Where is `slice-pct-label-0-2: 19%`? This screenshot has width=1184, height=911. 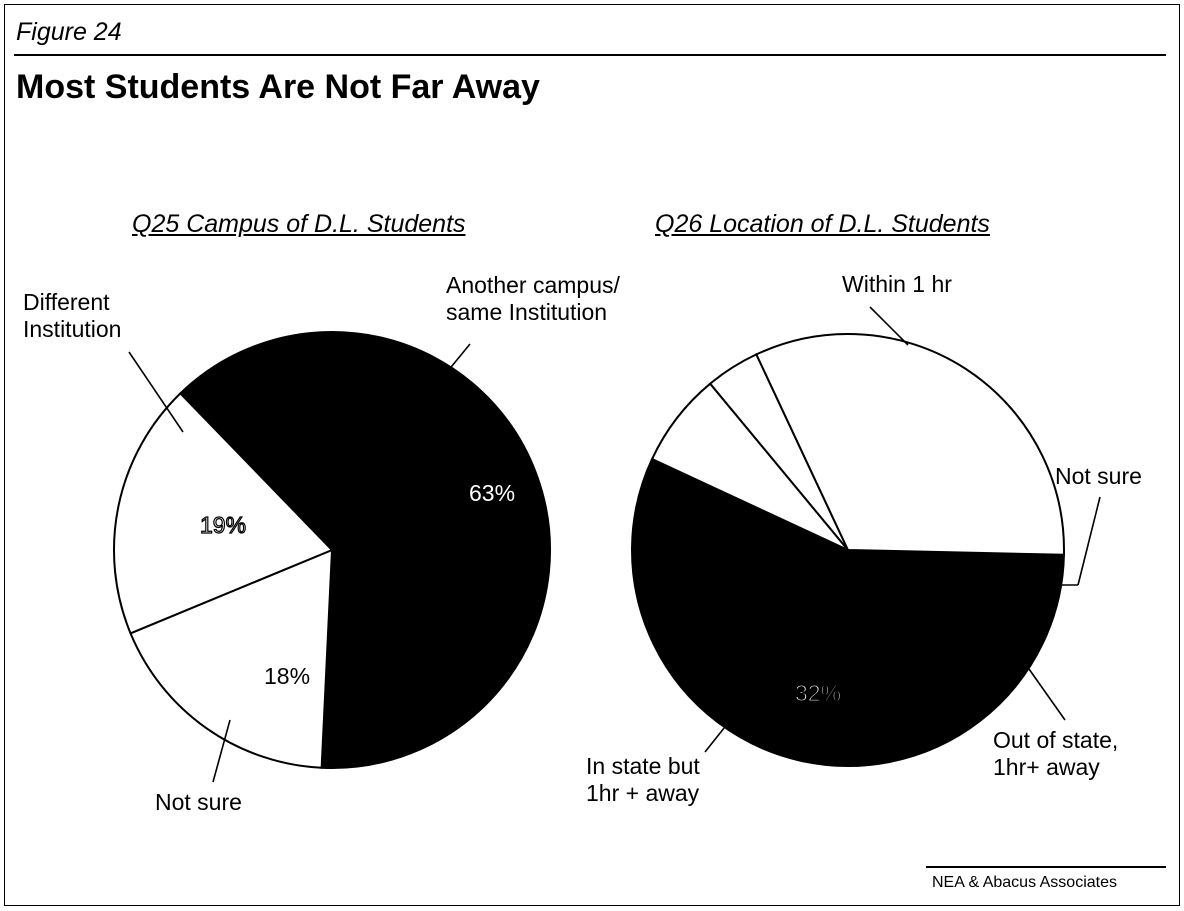 slice-pct-label-0-2: 19% is located at coordinates (223, 525).